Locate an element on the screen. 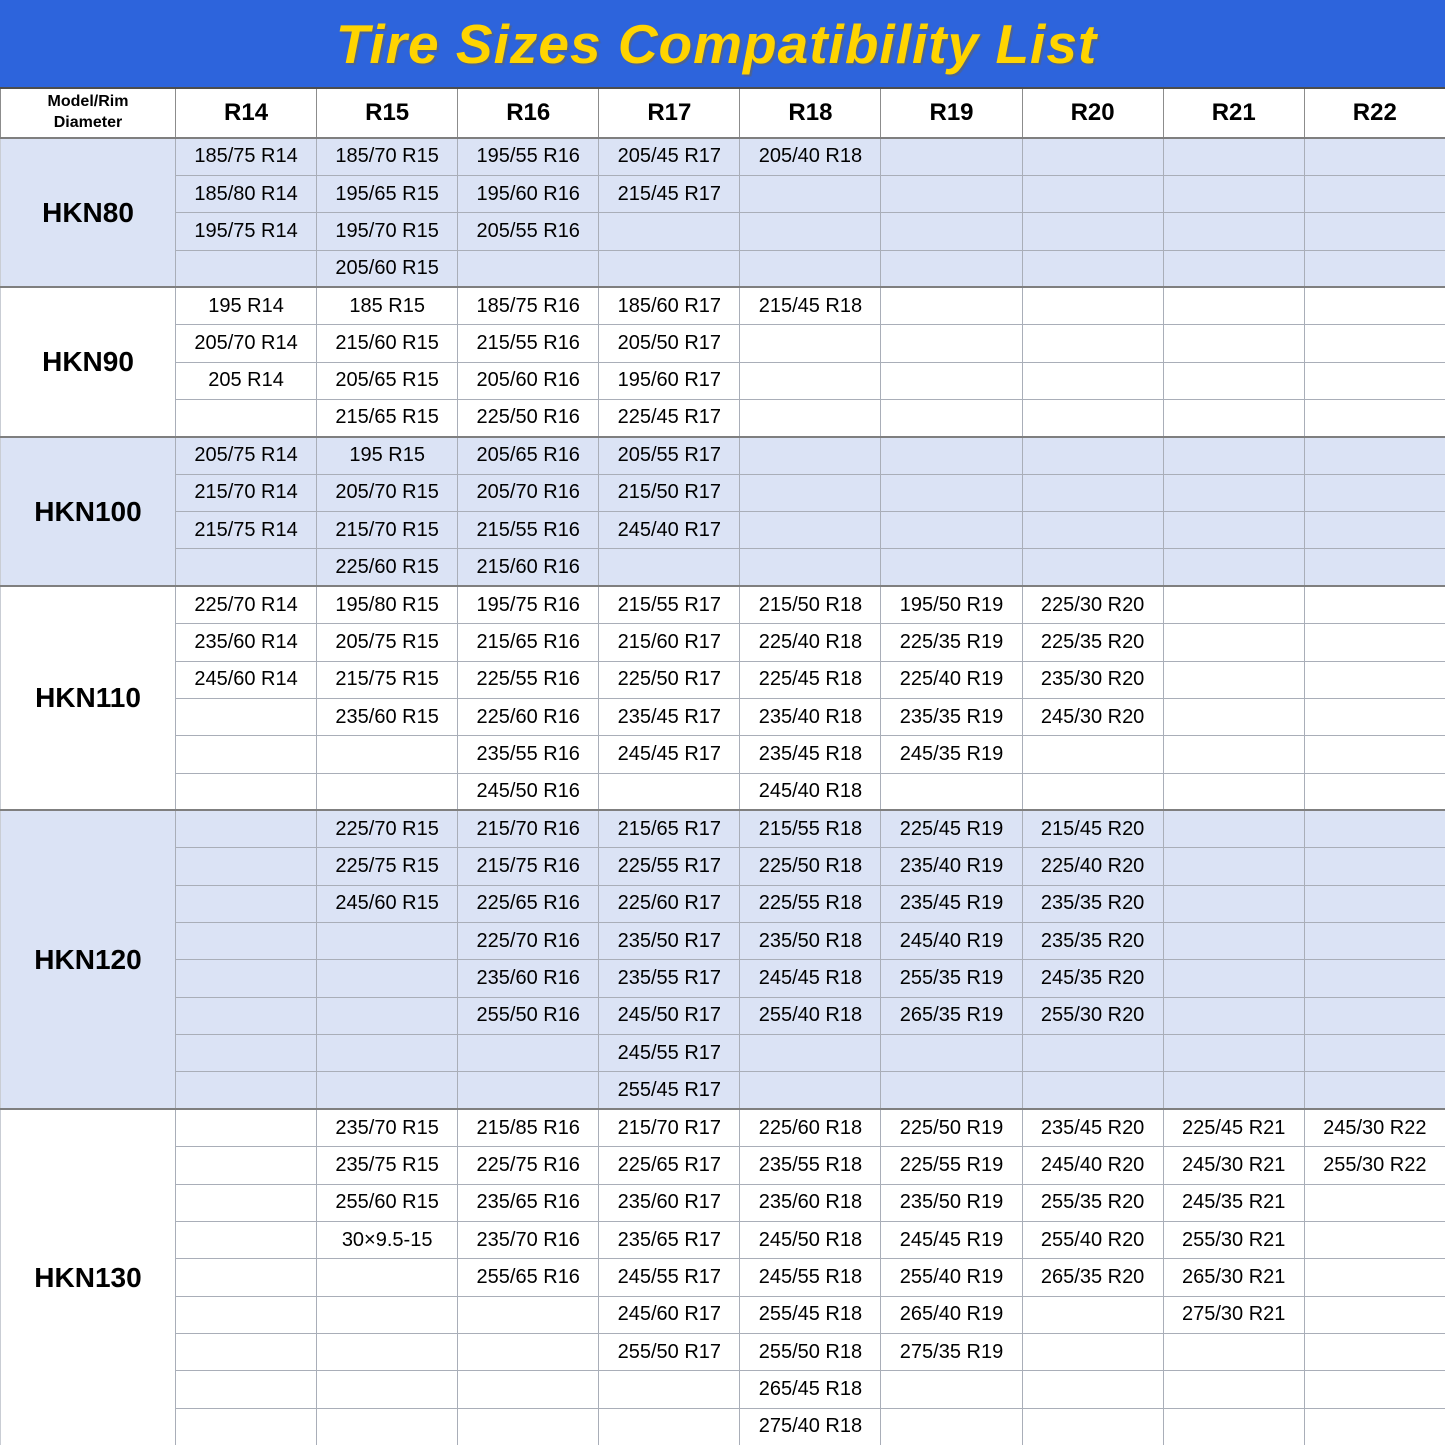  tire-size-cell: 245/40 R20 is located at coordinates (1092, 1165).